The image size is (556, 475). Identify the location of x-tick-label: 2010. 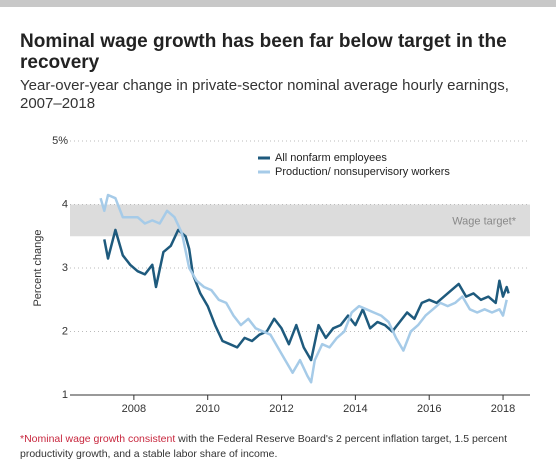
(207, 409).